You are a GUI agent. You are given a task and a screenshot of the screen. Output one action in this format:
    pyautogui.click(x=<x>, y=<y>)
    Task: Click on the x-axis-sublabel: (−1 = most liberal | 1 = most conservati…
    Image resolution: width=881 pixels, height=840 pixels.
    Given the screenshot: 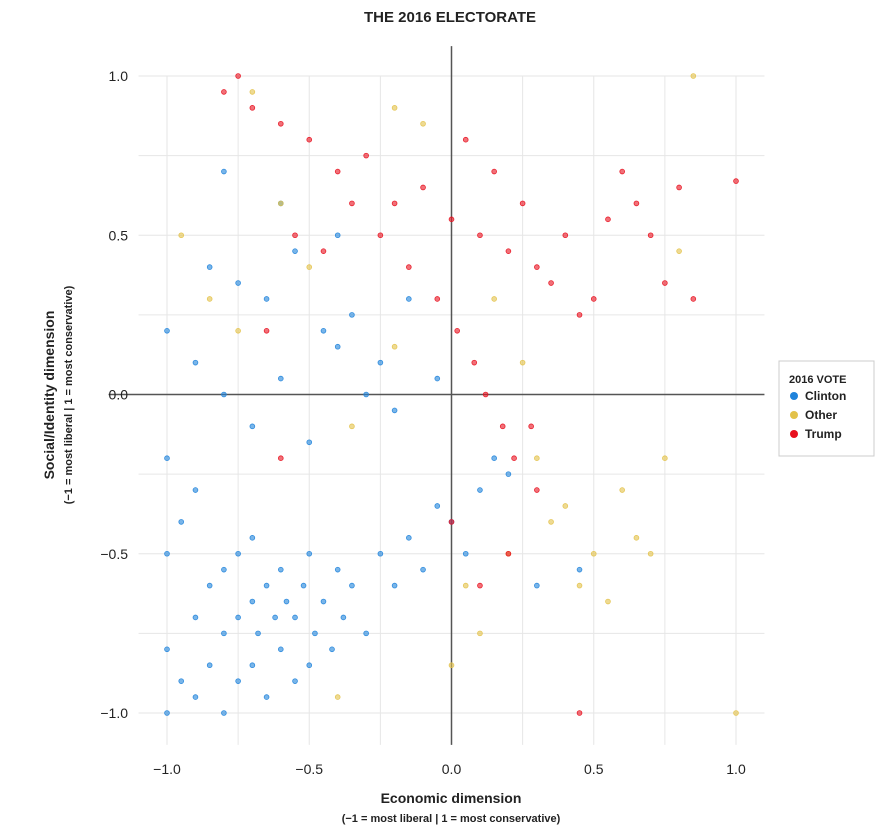 What is the action you would take?
    pyautogui.click(x=451, y=819)
    